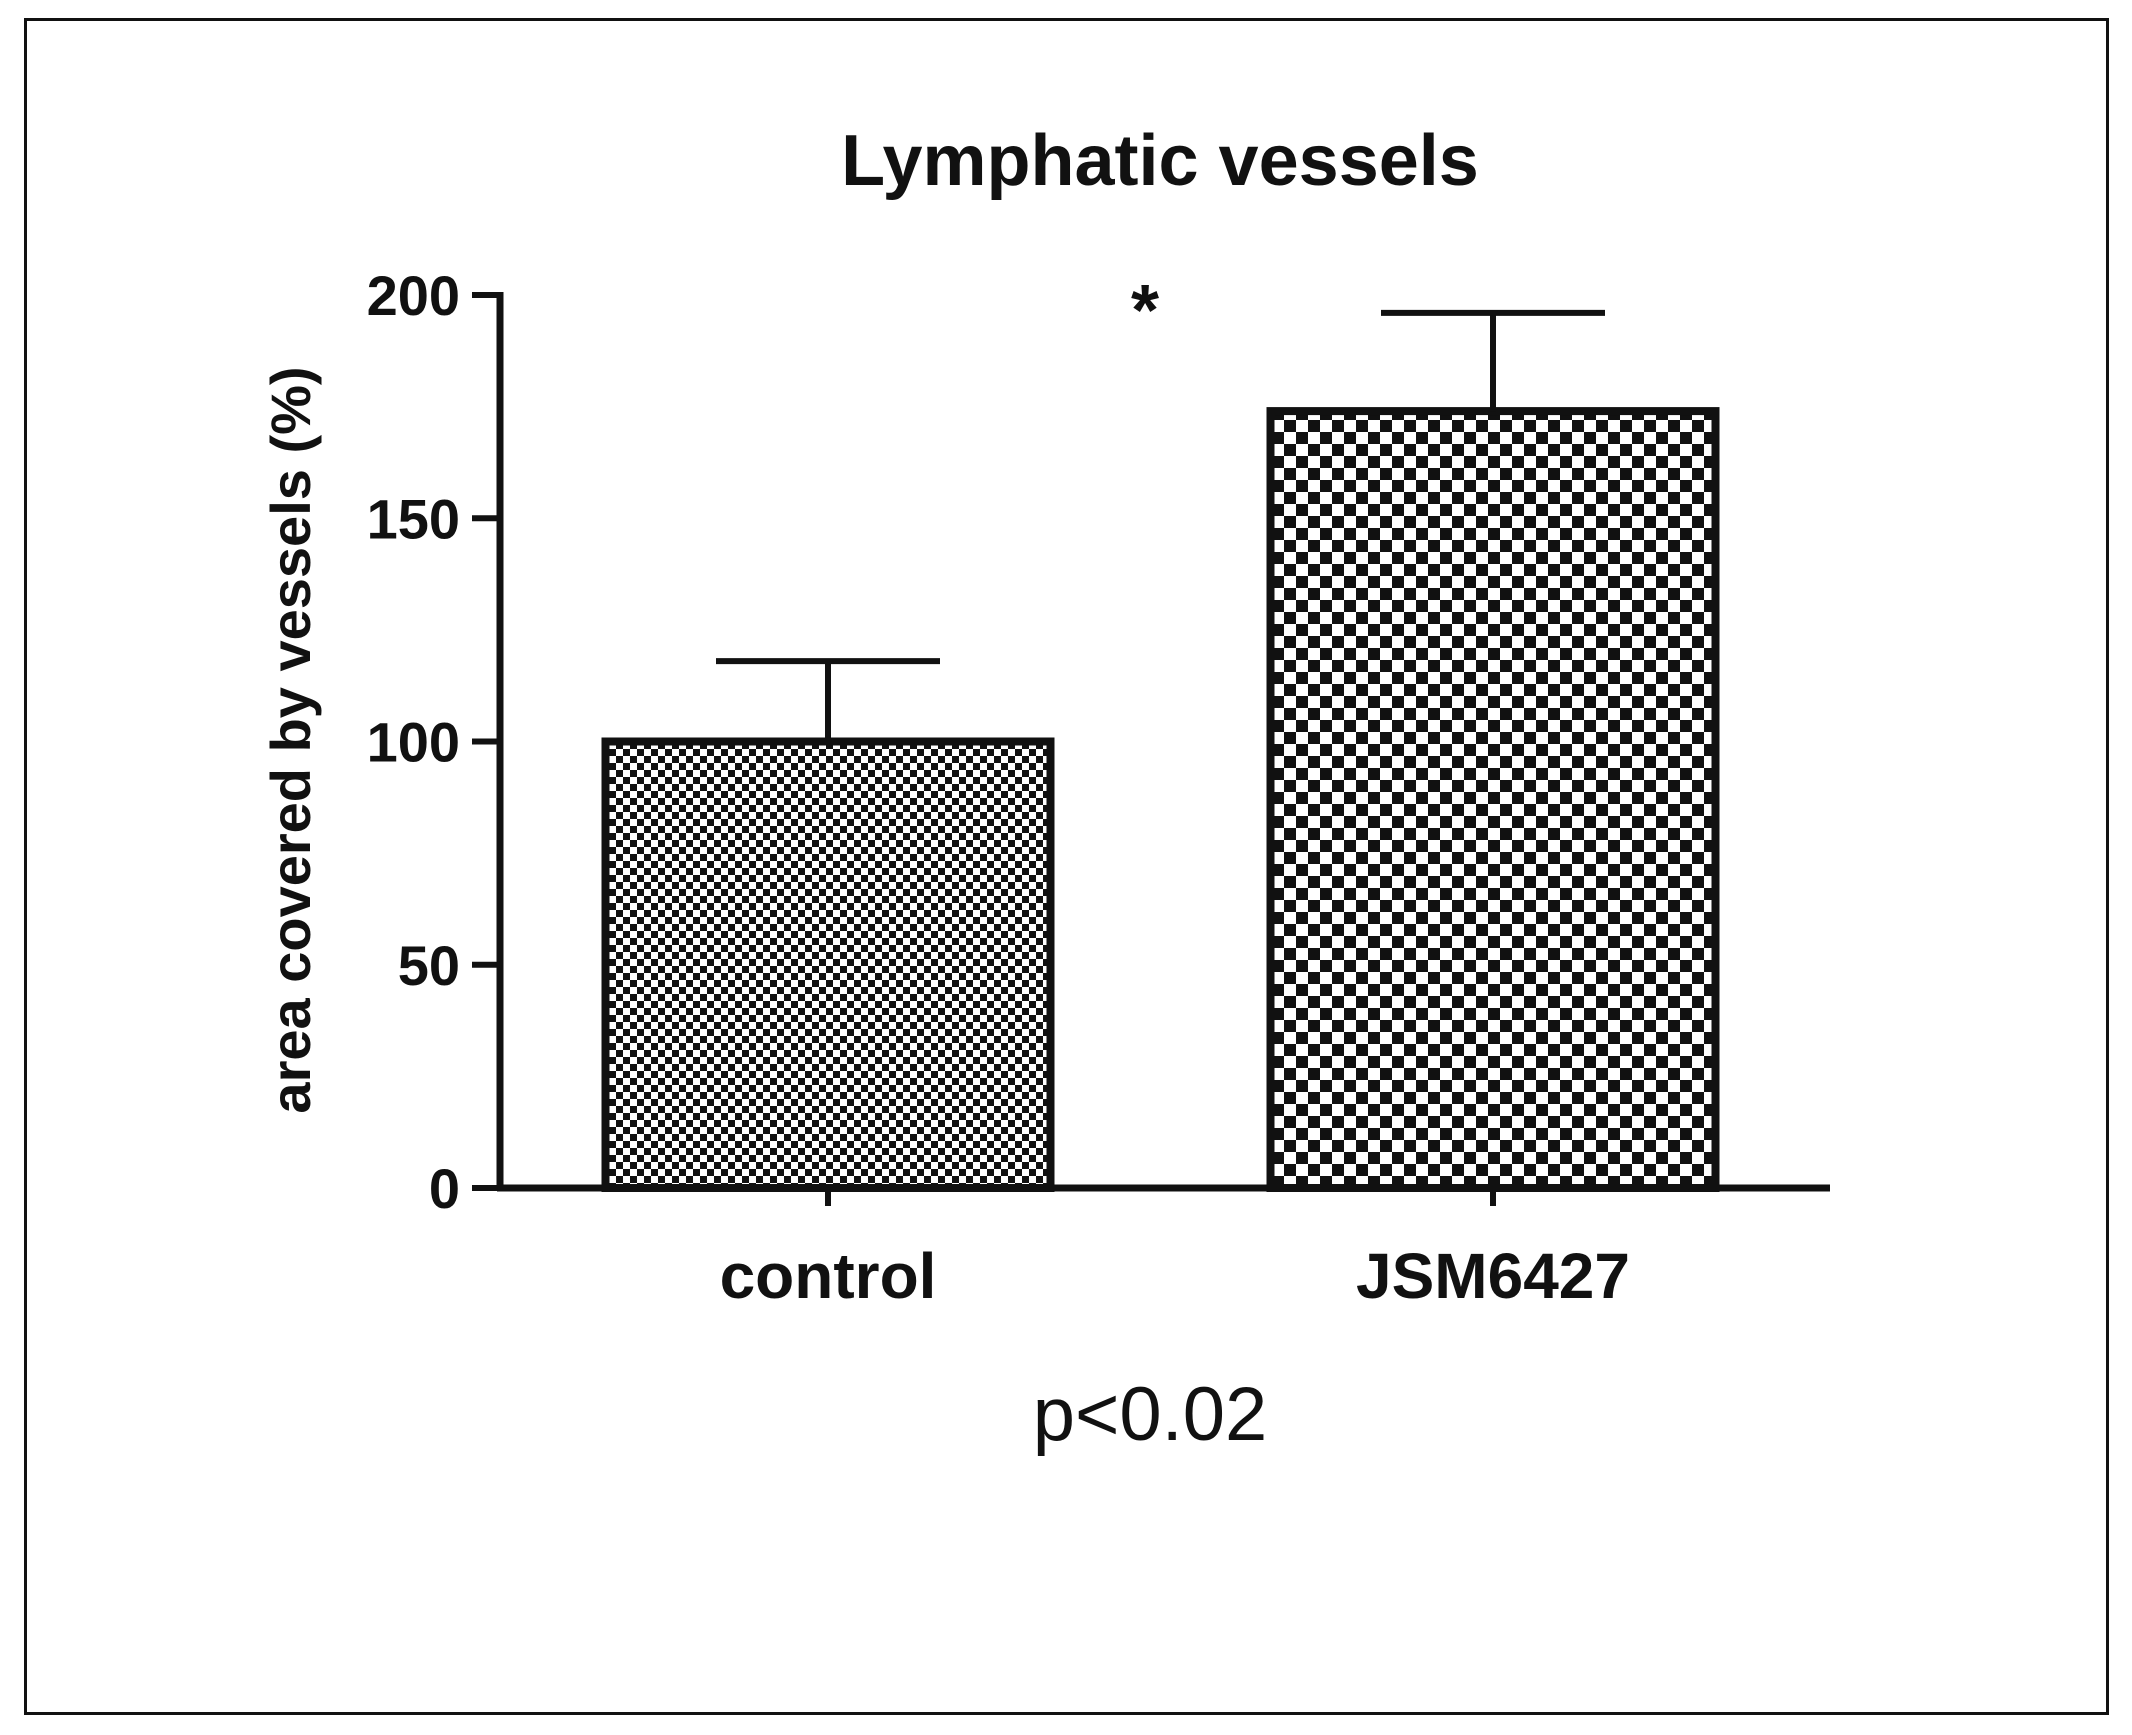  I want to click on y-tick-label: 50, so click(429, 965).